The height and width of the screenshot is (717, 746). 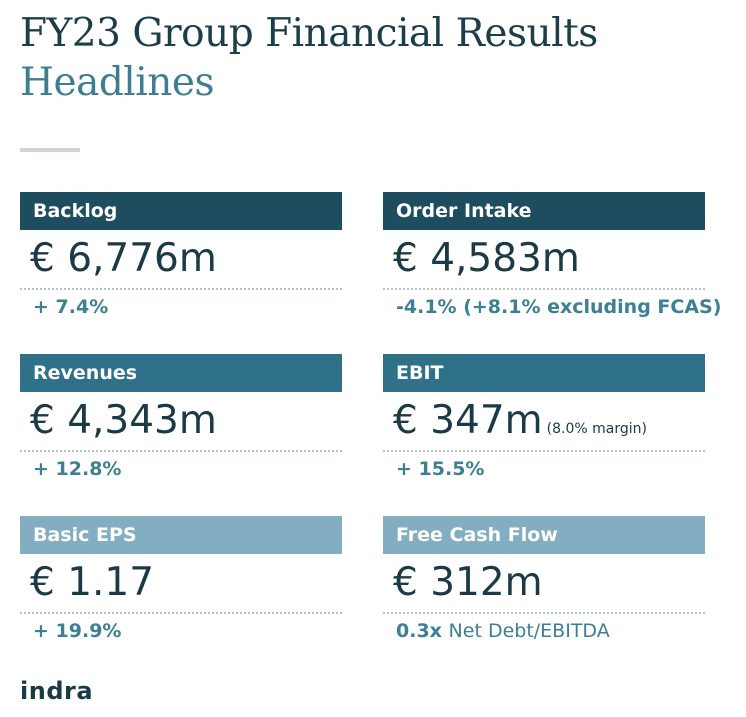 What do you see at coordinates (468, 582) in the screenshot?
I see `metric-value: € 312m` at bounding box center [468, 582].